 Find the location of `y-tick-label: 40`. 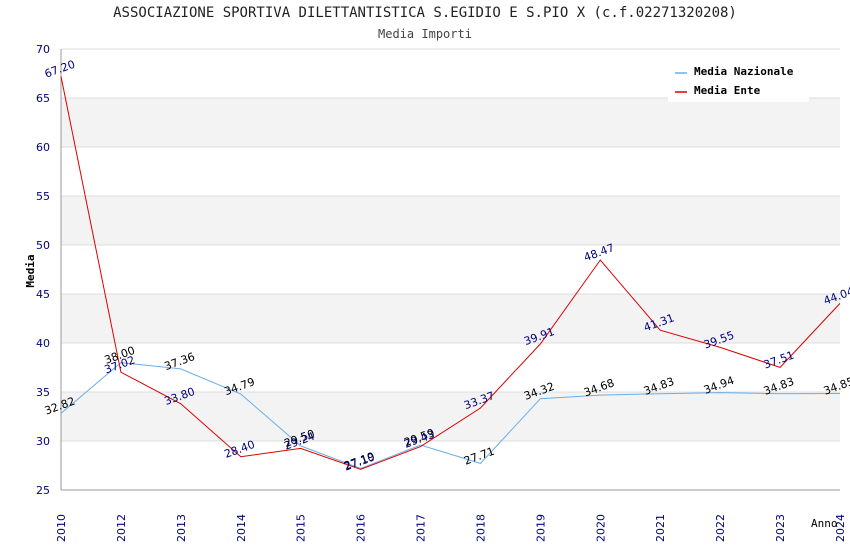

y-tick-label: 40 is located at coordinates (43, 343).